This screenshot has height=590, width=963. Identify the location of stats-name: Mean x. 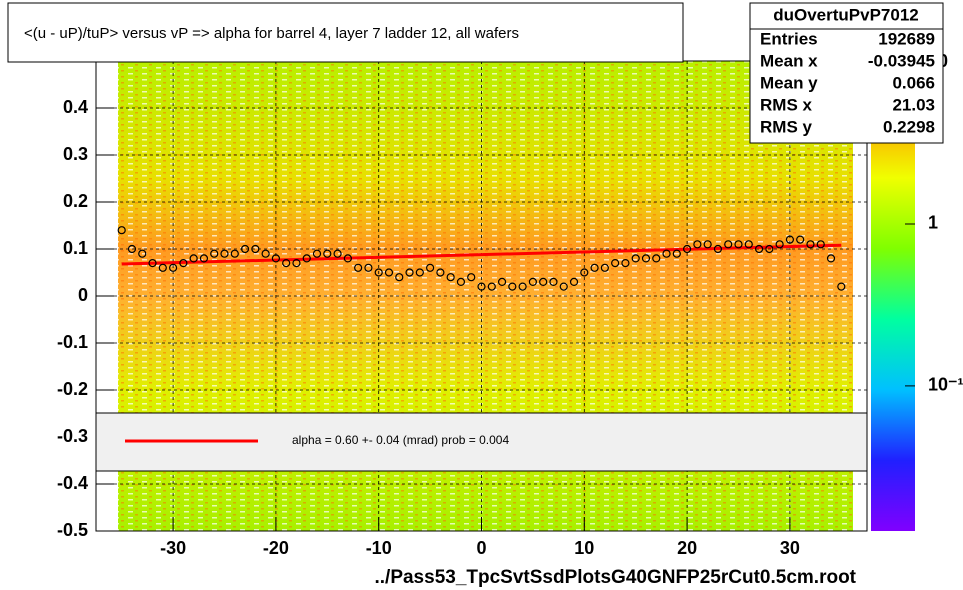
(789, 60).